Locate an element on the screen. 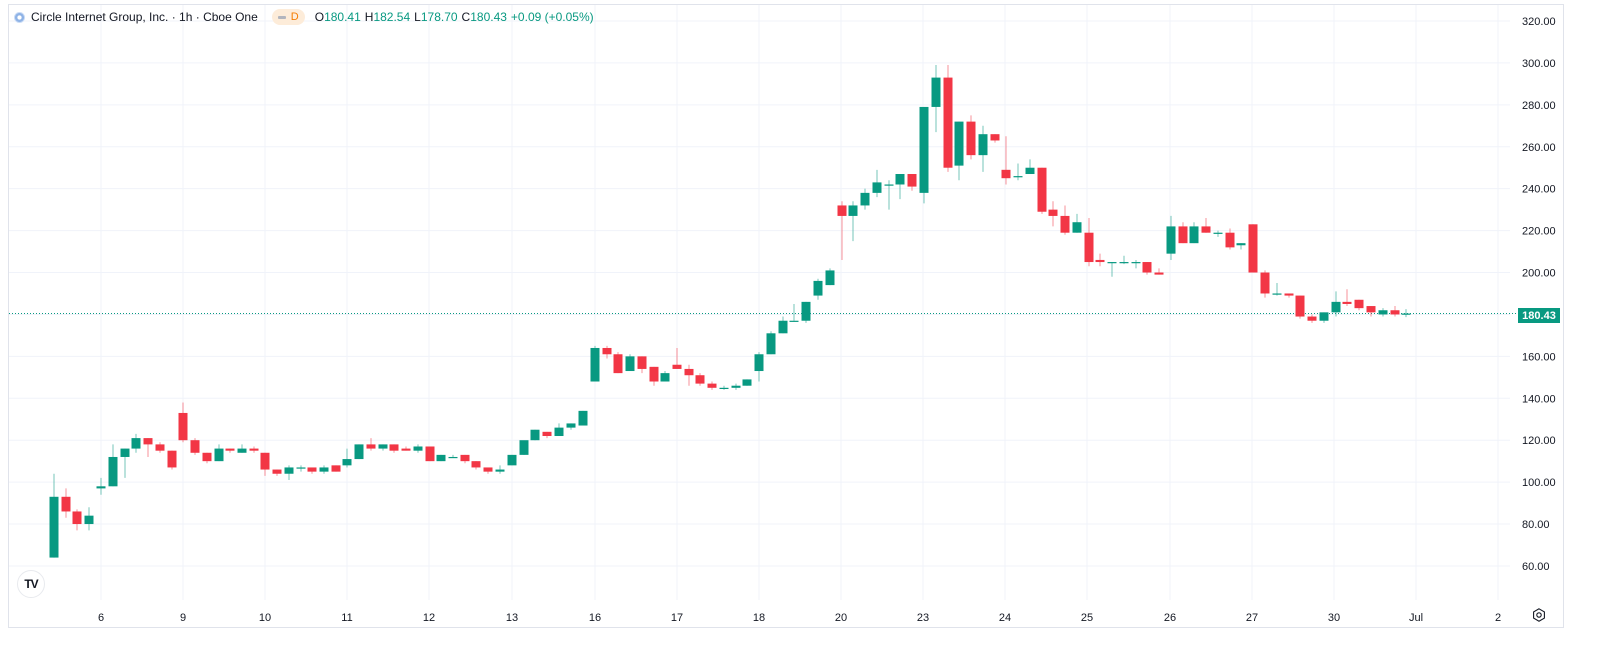 The width and height of the screenshot is (1600, 650). x-axis-label: 16 is located at coordinates (595, 618).